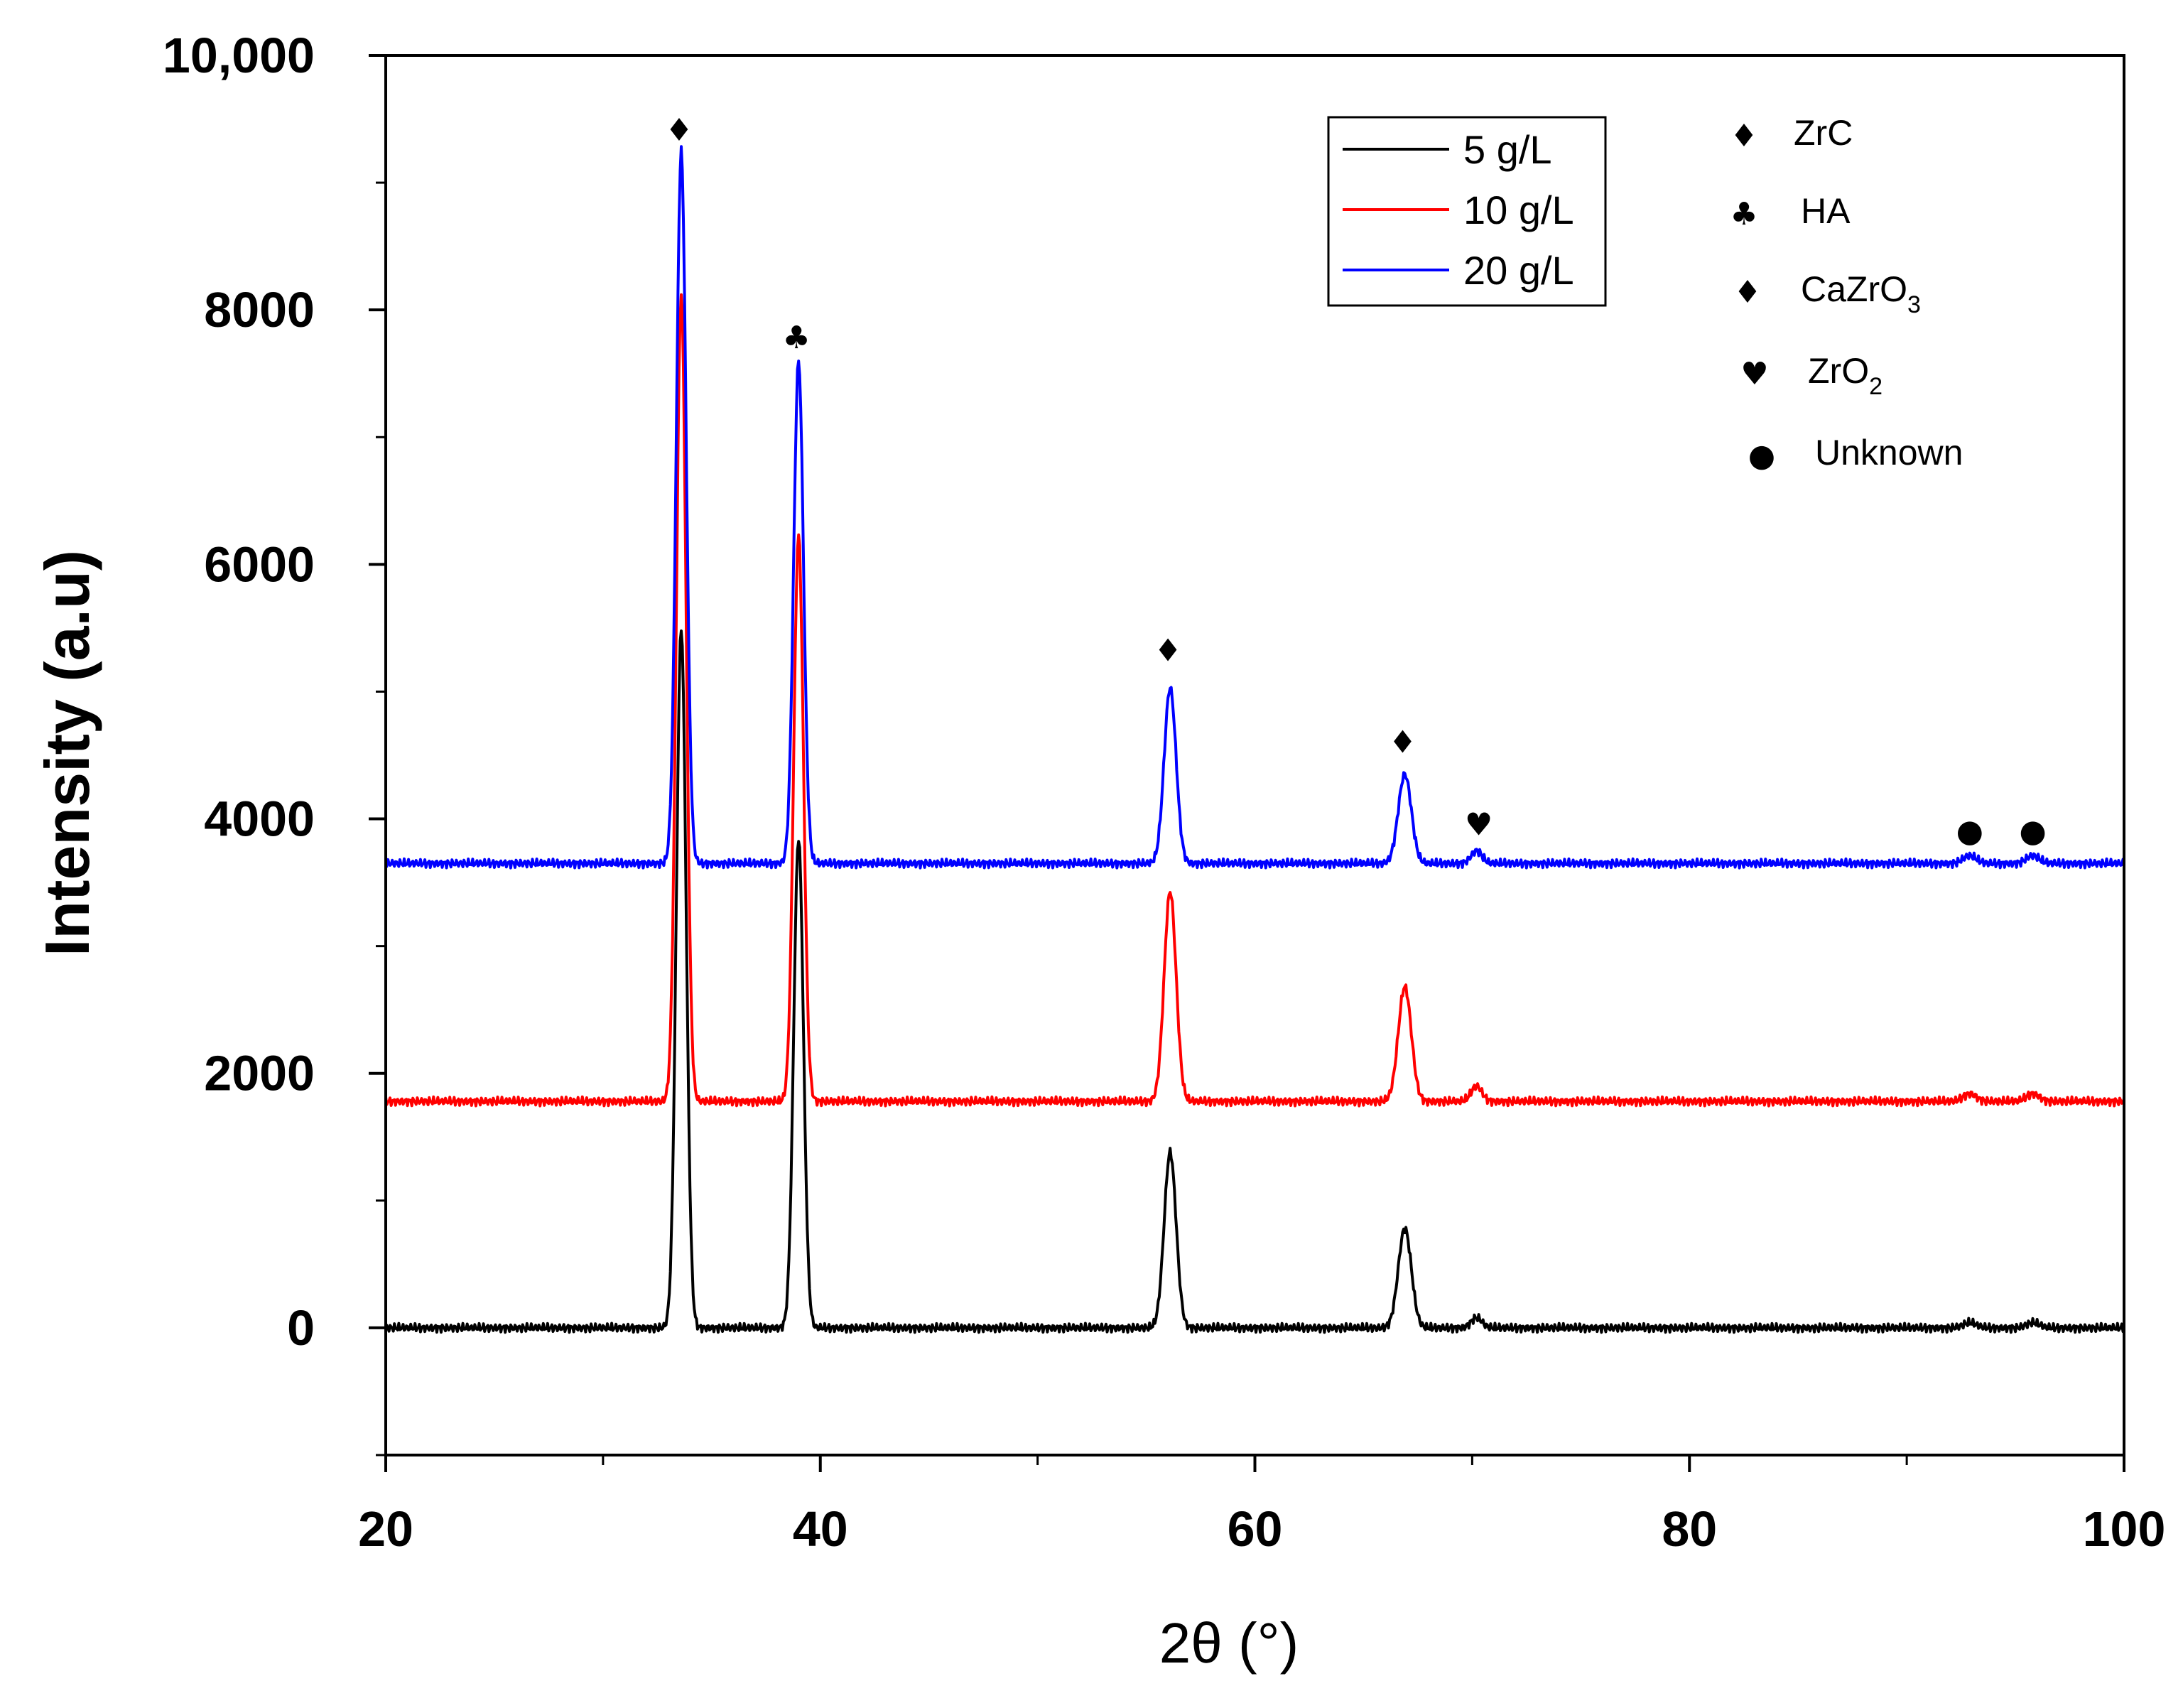  Describe the element at coordinates (2125, 1529) in the screenshot. I see `x-tick-label: 100` at that location.